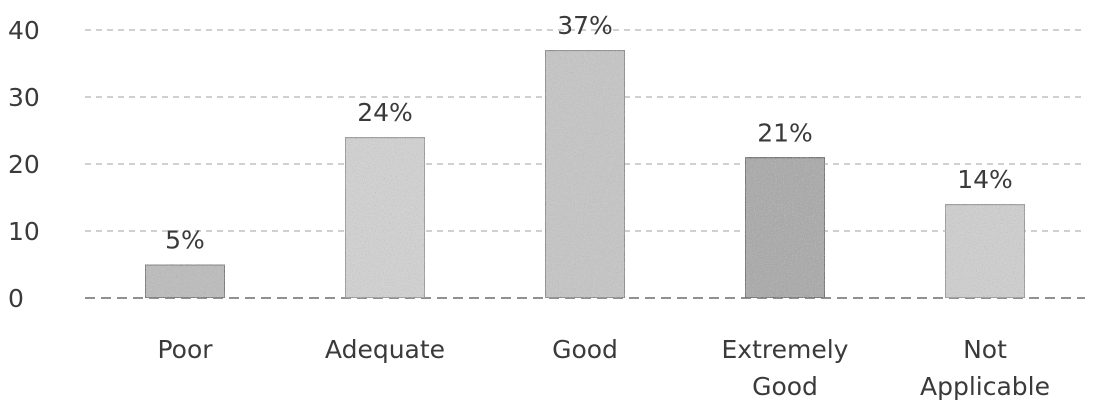  What do you see at coordinates (185, 240) in the screenshot?
I see `data-label-0: 5%` at bounding box center [185, 240].